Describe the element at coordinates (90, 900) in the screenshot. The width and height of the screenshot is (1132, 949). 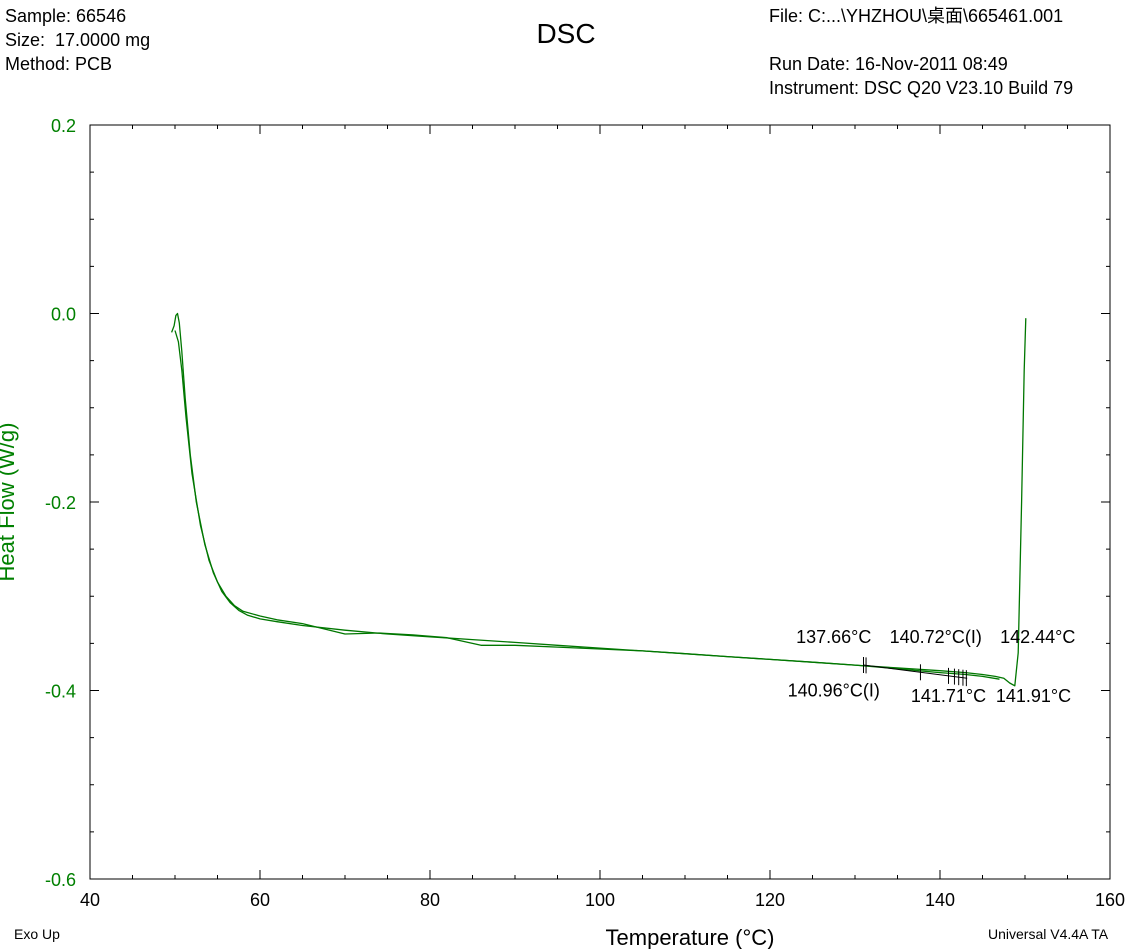
I see `x-tick-label: 40` at that location.